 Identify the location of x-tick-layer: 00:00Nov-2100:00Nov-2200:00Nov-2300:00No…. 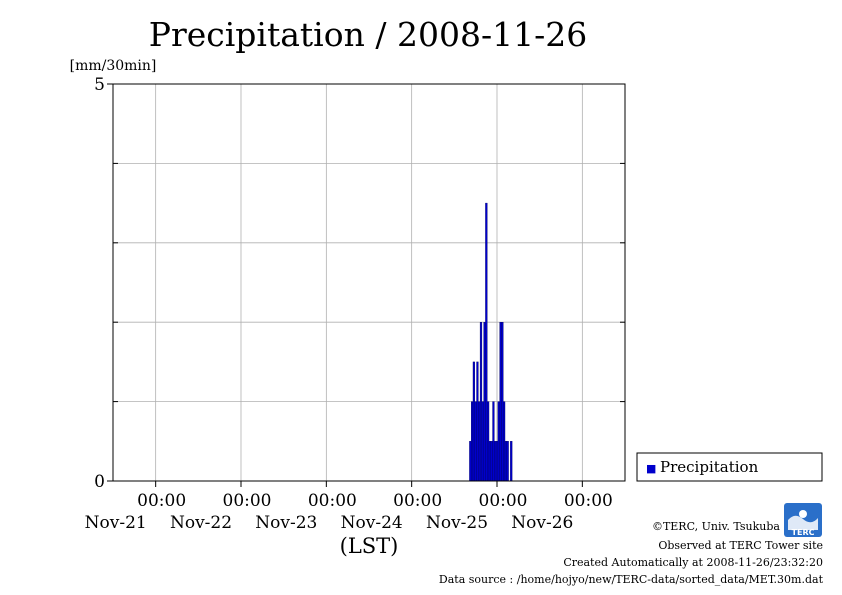
(349, 507).